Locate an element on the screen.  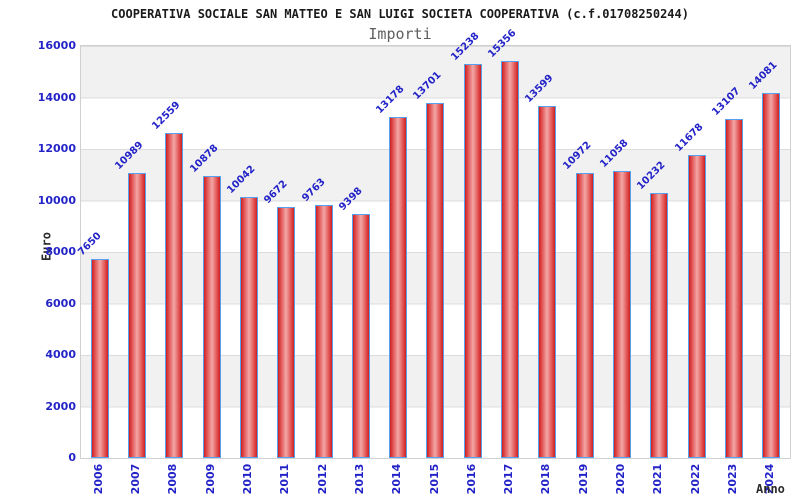
bar-value-label: 10232 is located at coordinates (651, 175).